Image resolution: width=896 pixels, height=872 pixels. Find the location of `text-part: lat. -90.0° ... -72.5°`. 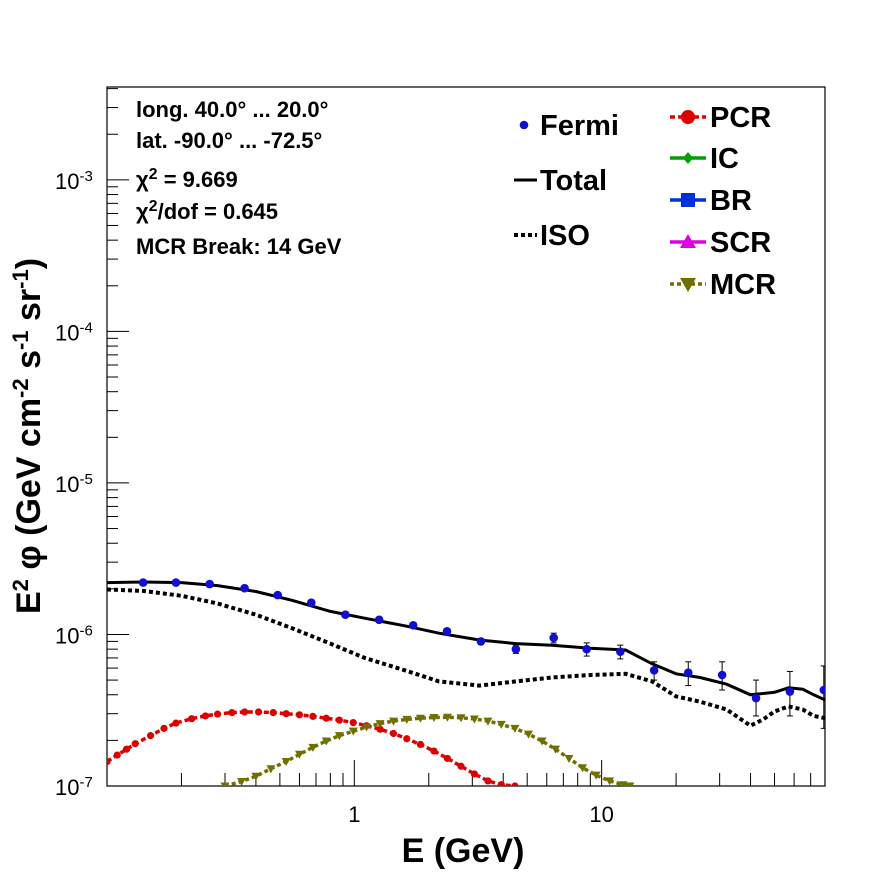

text-part: lat. -90.0° ... -72.5° is located at coordinates (229, 140).